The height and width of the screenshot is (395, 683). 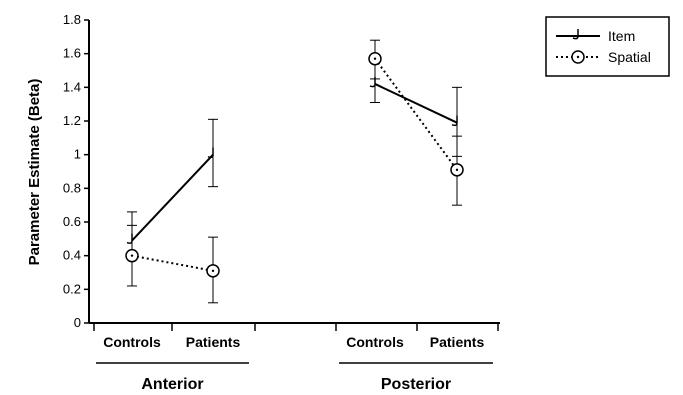 What do you see at coordinates (76, 171) in the screenshot?
I see `y-ticks: 0 0.2 0.4 0.6 0.8 1 1.2 1.4 1.6 1.8` at bounding box center [76, 171].